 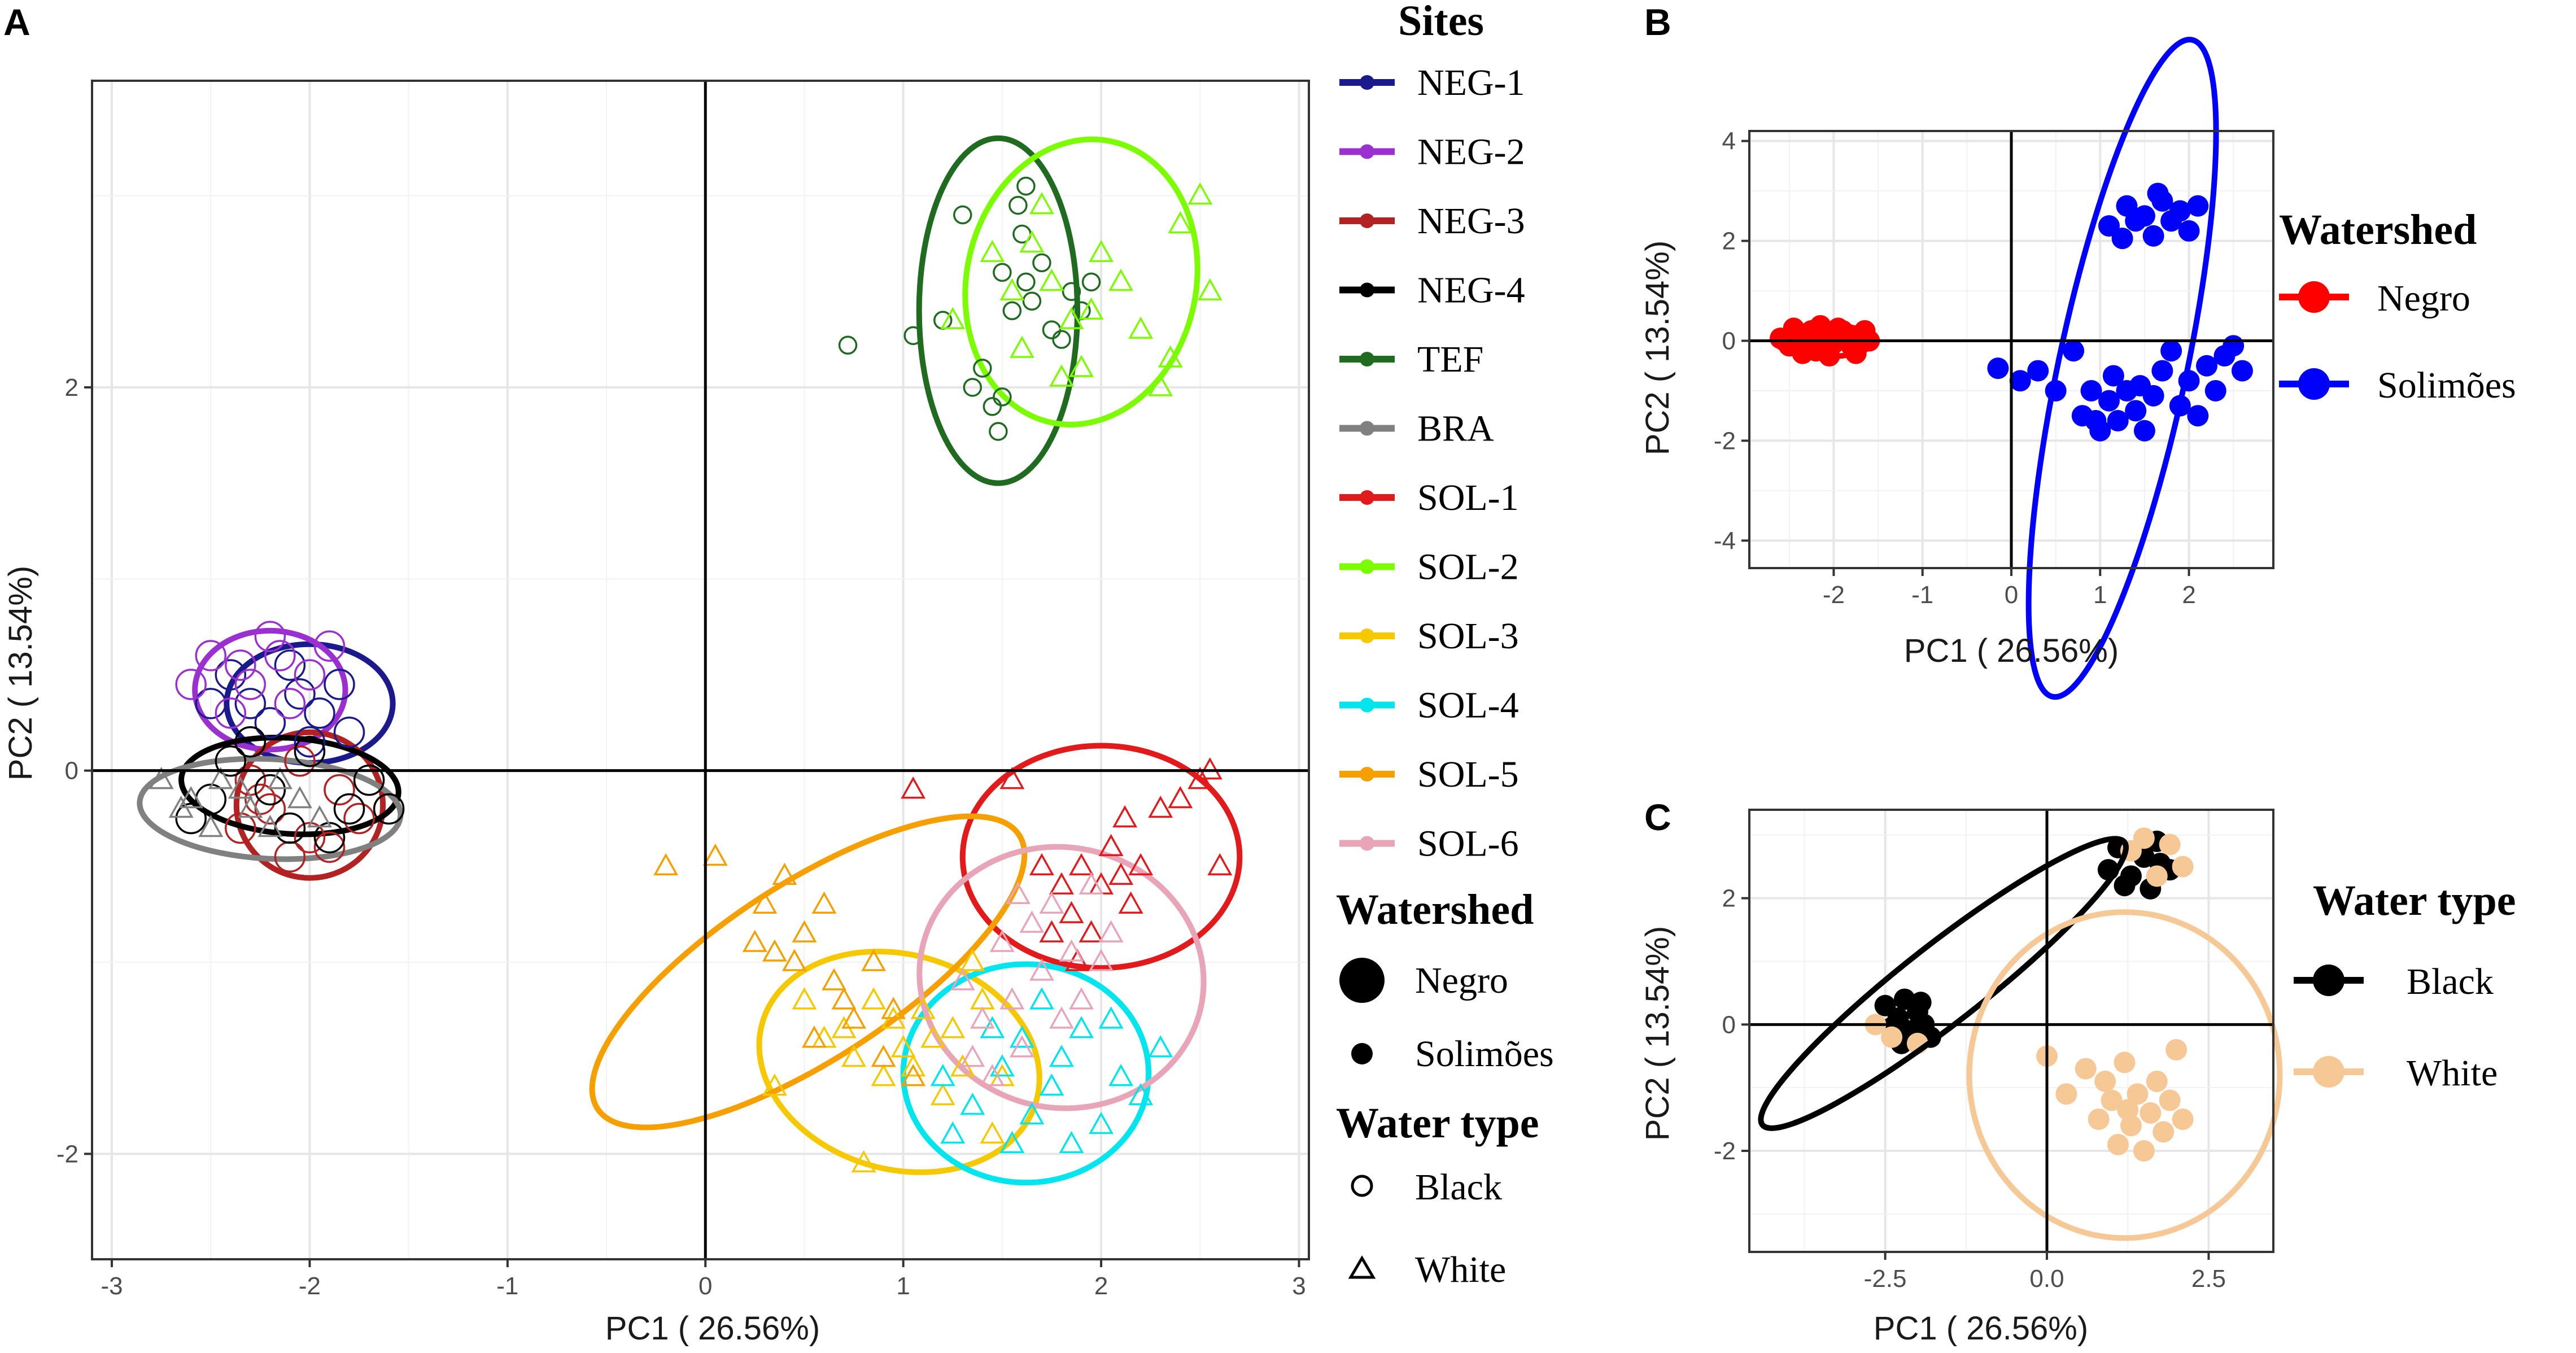 What do you see at coordinates (713, 1328) in the screenshot?
I see `panel-a-xlabel: PC1 ( 26.56%)` at bounding box center [713, 1328].